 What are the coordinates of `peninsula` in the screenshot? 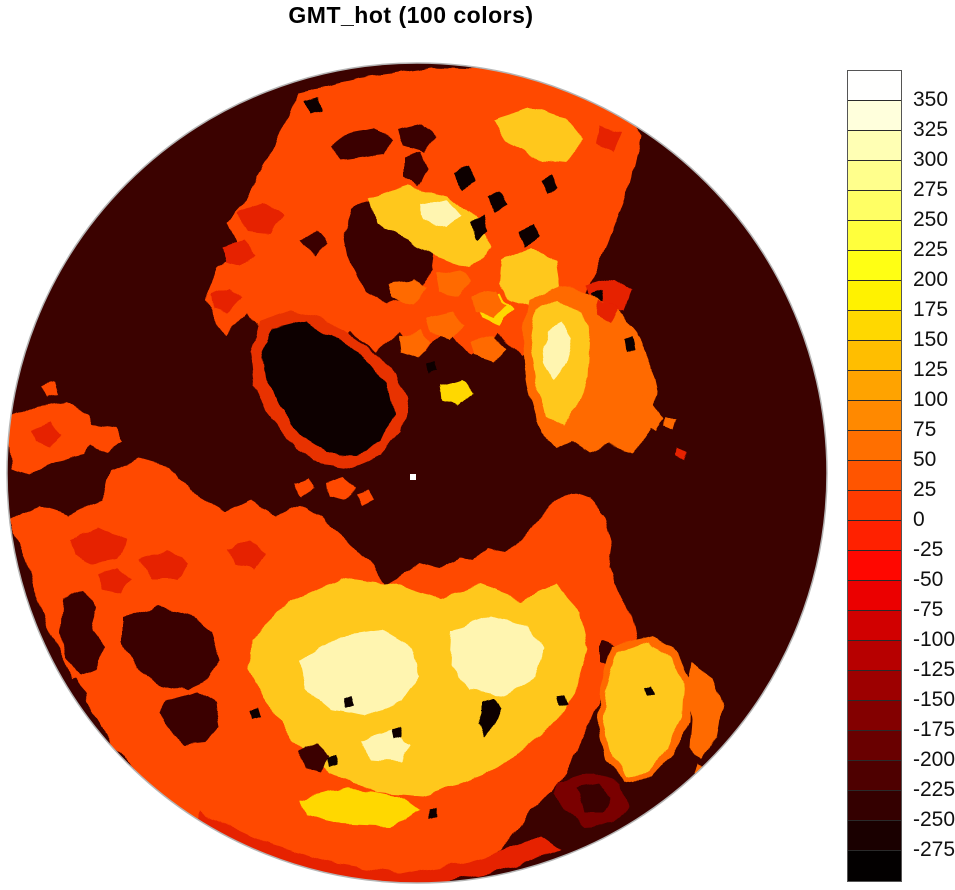 It's located at (106, 438).